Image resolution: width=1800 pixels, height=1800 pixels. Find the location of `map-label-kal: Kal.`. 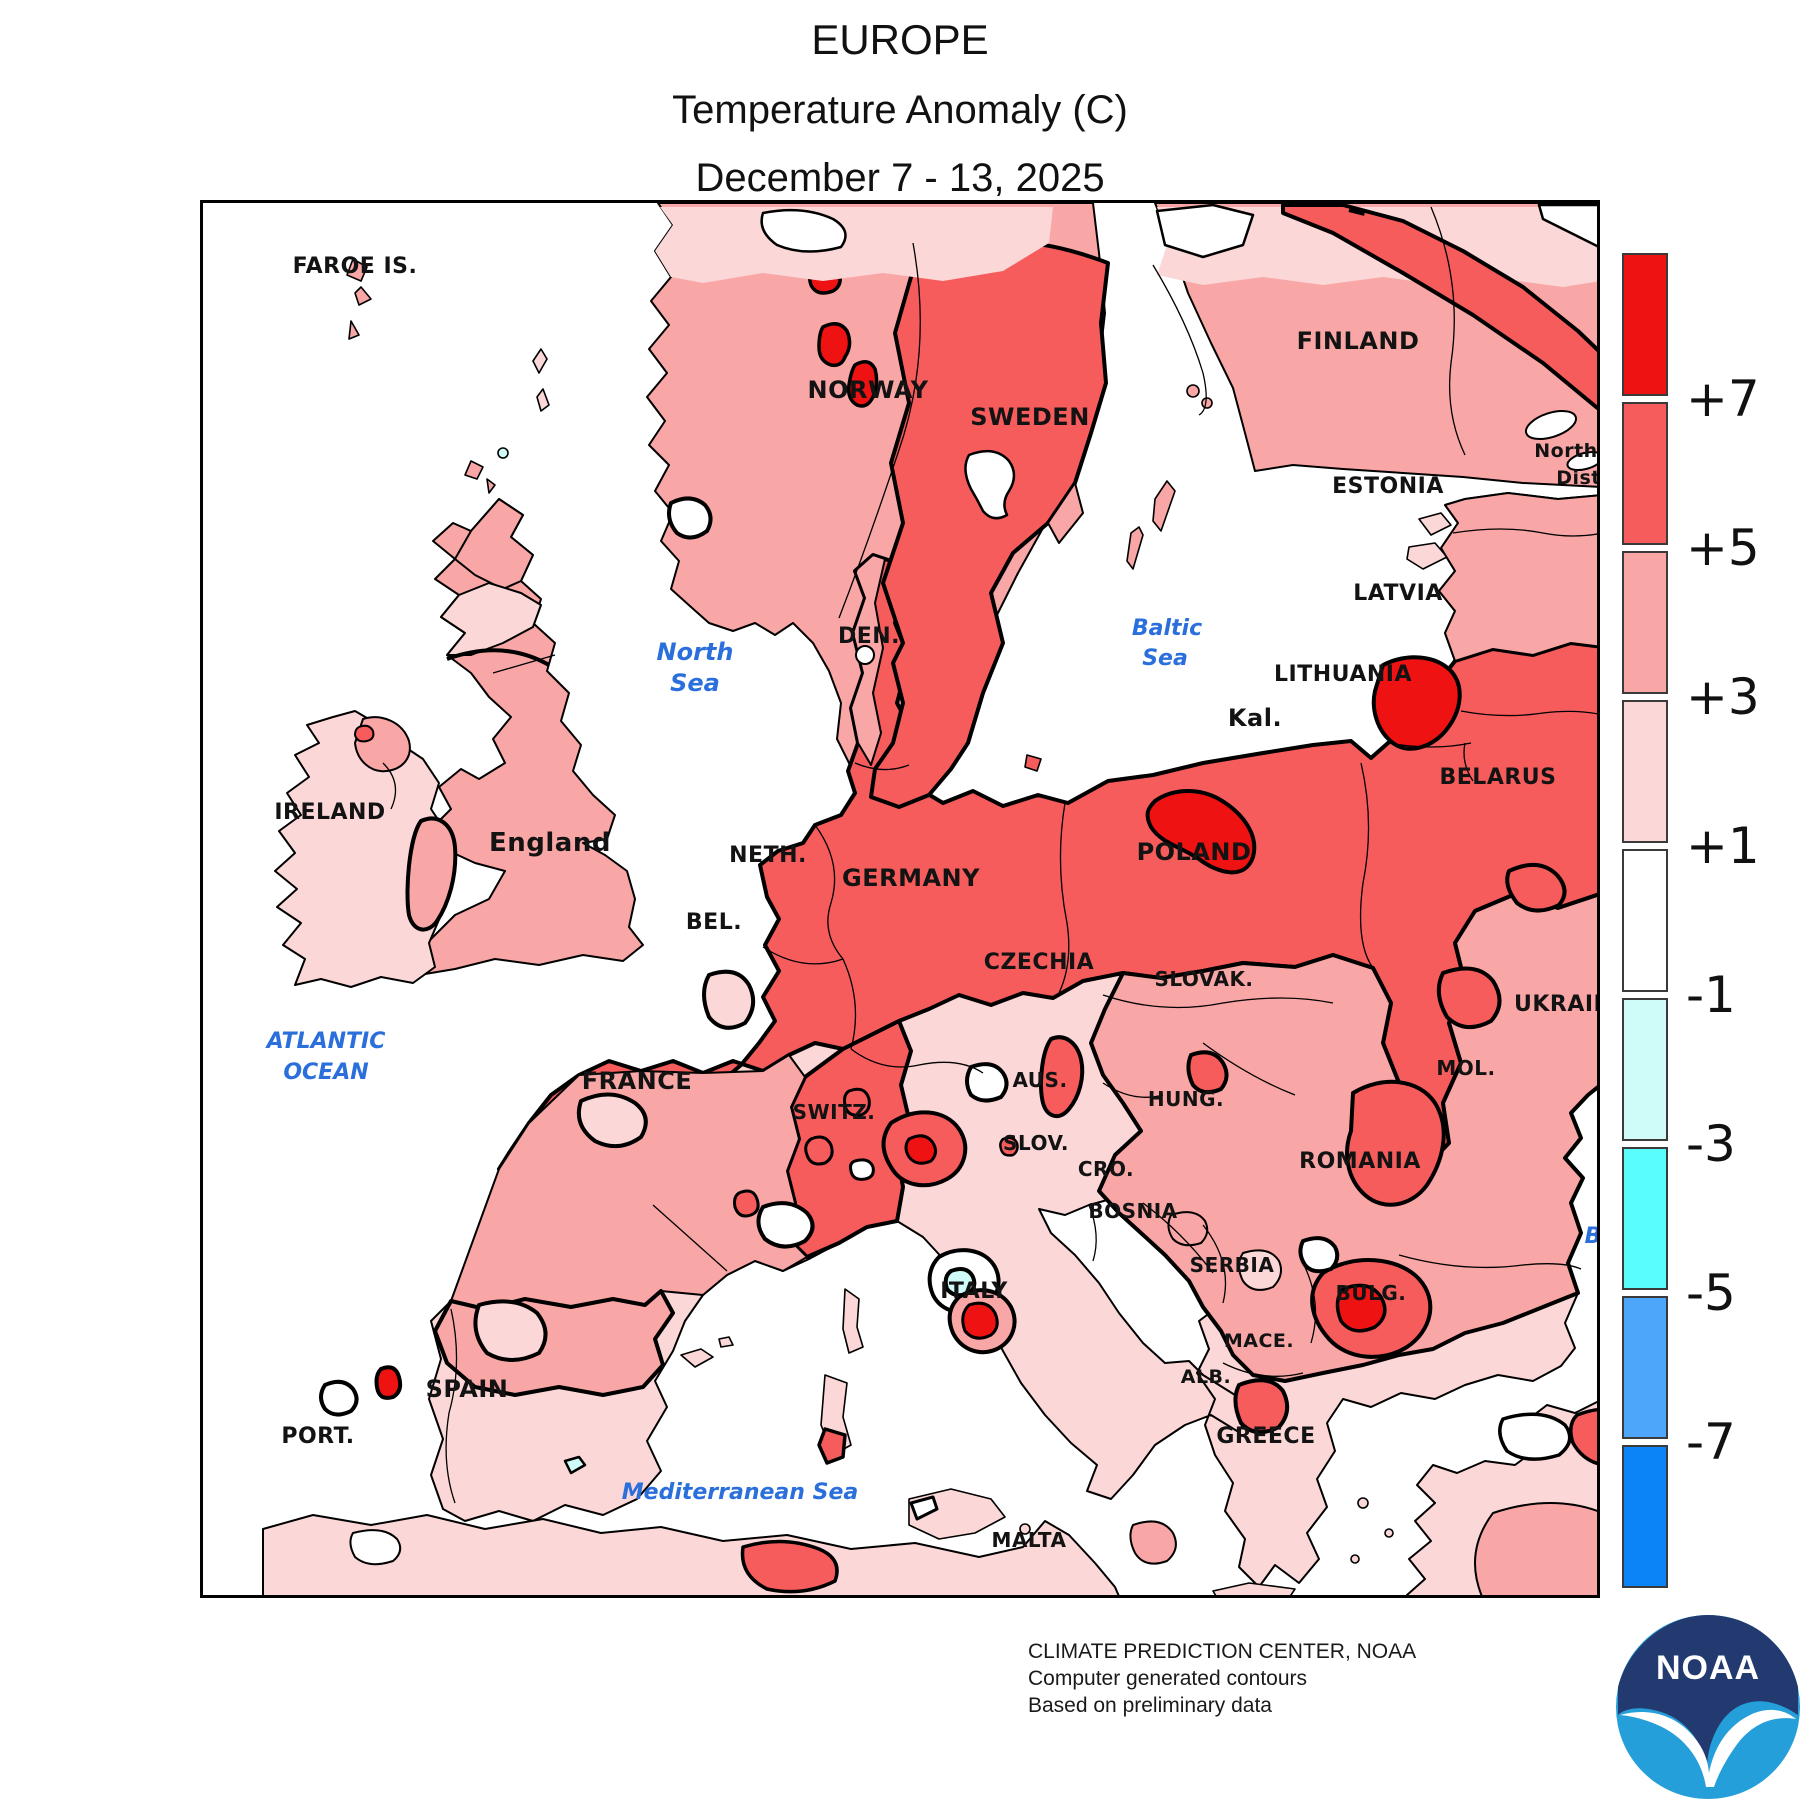

map-label-kal: Kal. is located at coordinates (1255, 718).